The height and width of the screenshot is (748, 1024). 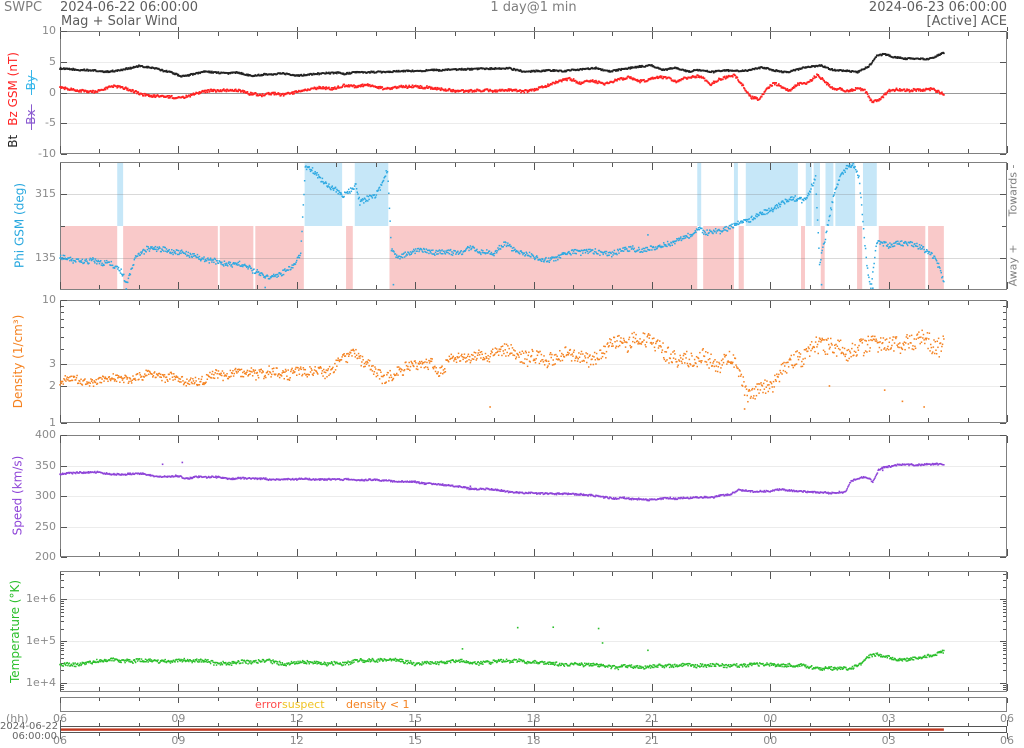 What do you see at coordinates (41, 641) in the screenshot?
I see `y-tick-label: 1e+5` at bounding box center [41, 641].